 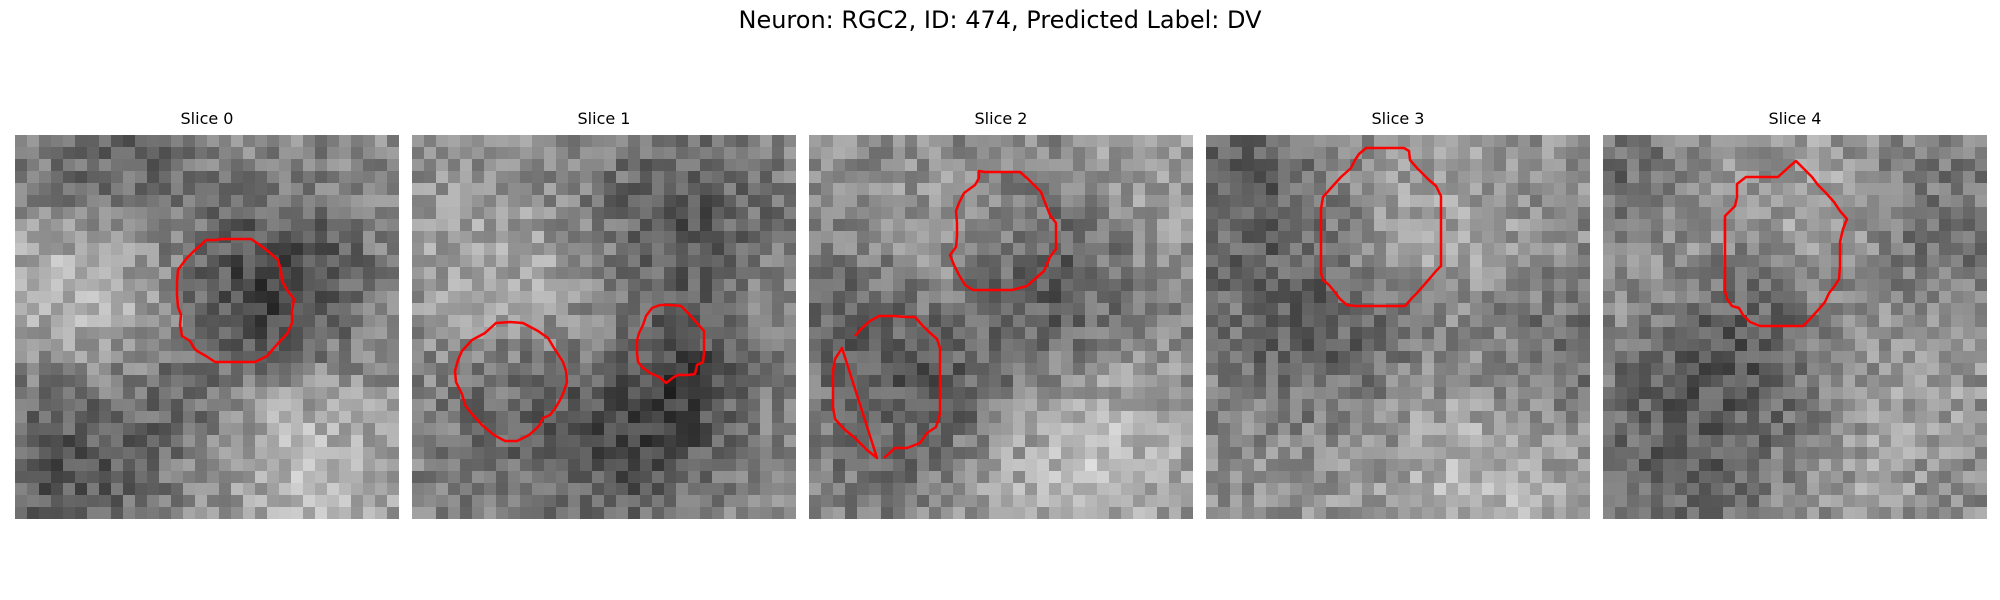 What do you see at coordinates (207, 118) in the screenshot?
I see `slice-title-0: Slice 0` at bounding box center [207, 118].